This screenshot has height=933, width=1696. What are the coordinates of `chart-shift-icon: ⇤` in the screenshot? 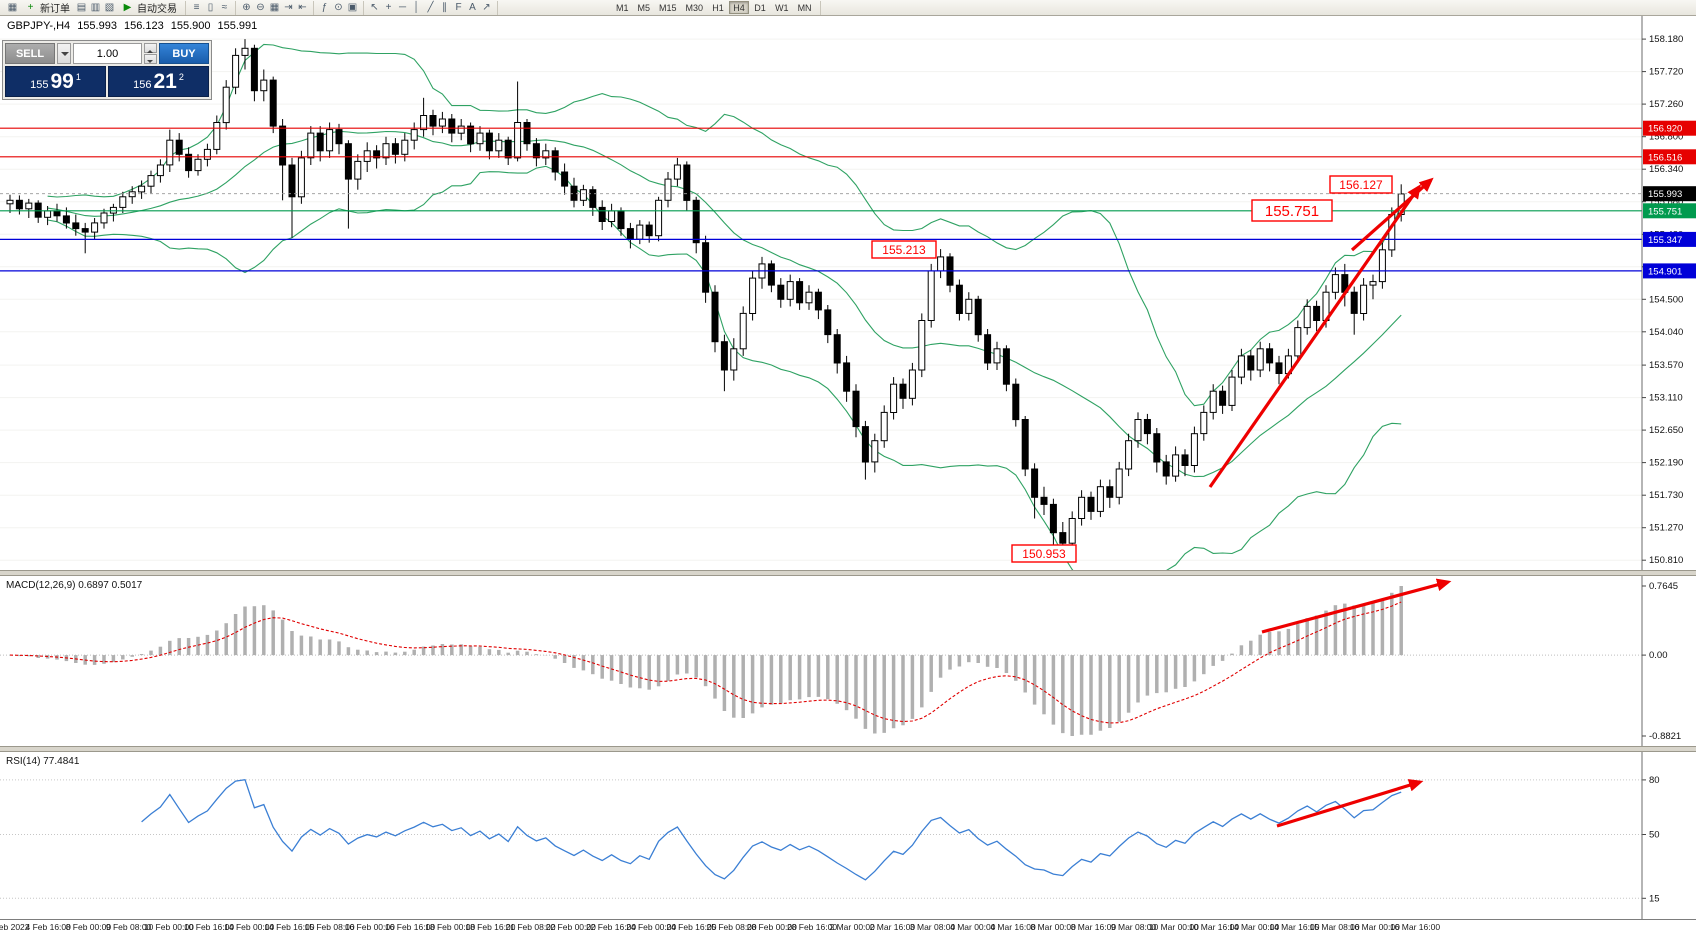 It's located at (302, 7).